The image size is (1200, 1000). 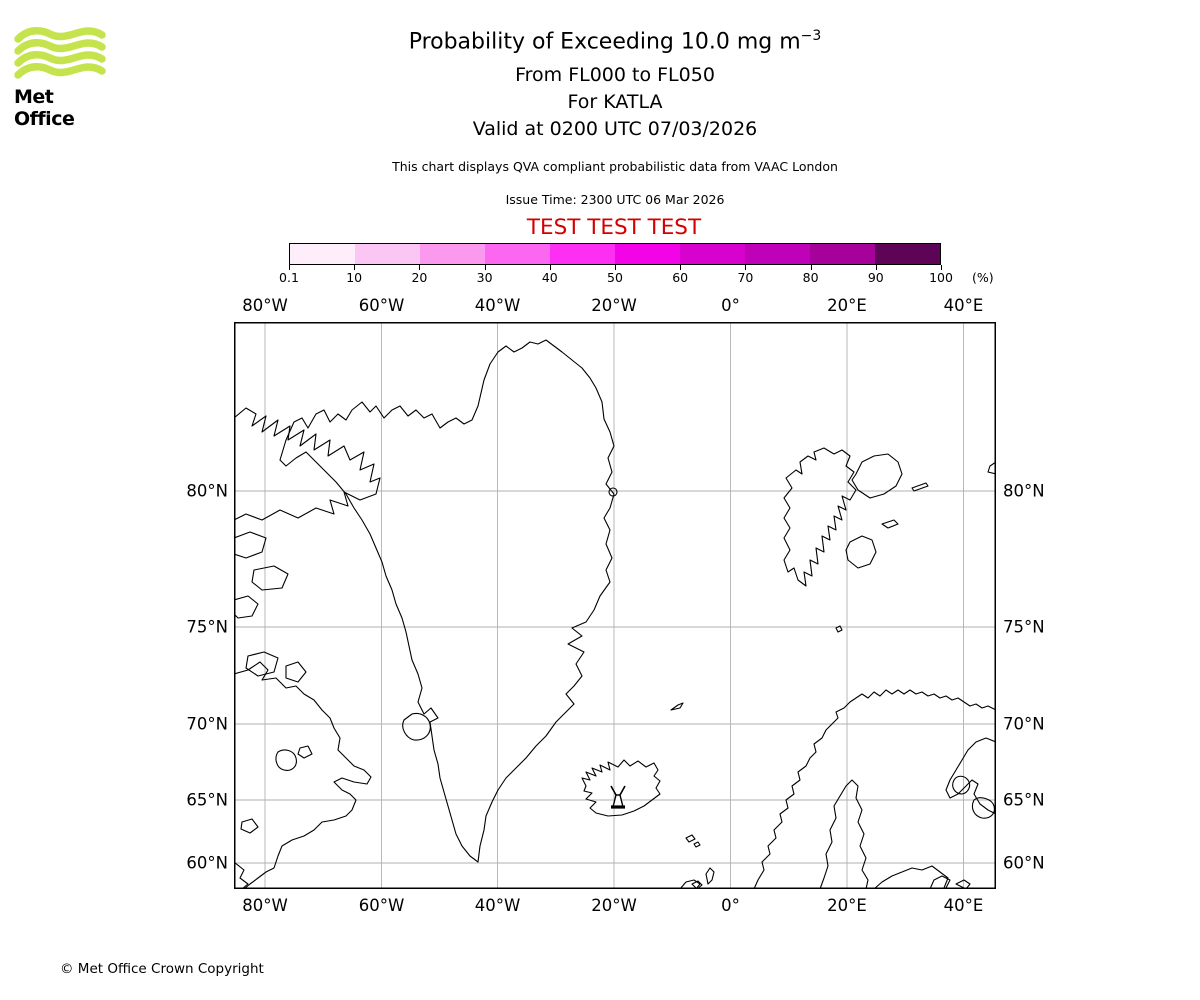 I want to click on island-bear, so click(x=839, y=629).